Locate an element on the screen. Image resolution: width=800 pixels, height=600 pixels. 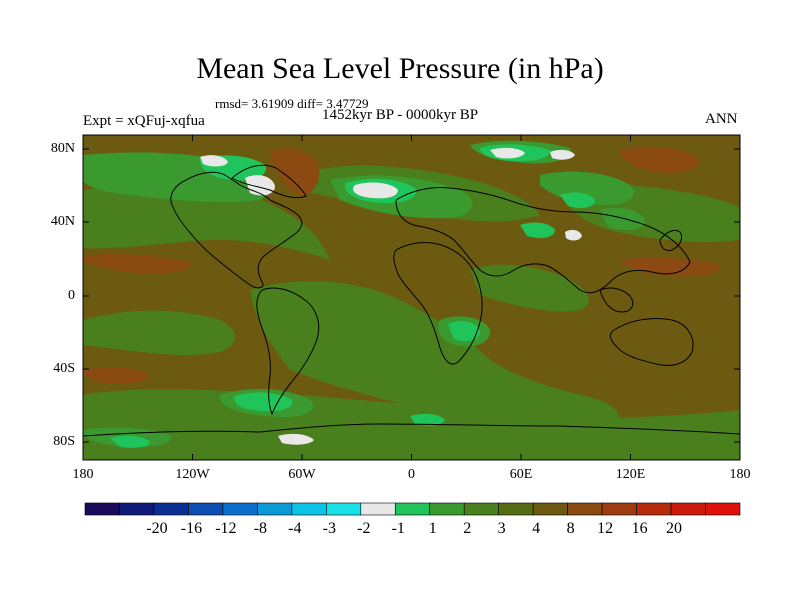
coast-south-america is located at coordinates (288, 351).